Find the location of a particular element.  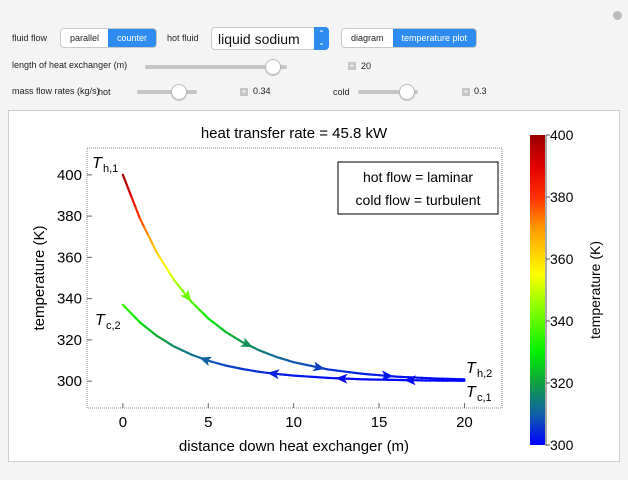

y-tick-label: 320 is located at coordinates (69, 340).